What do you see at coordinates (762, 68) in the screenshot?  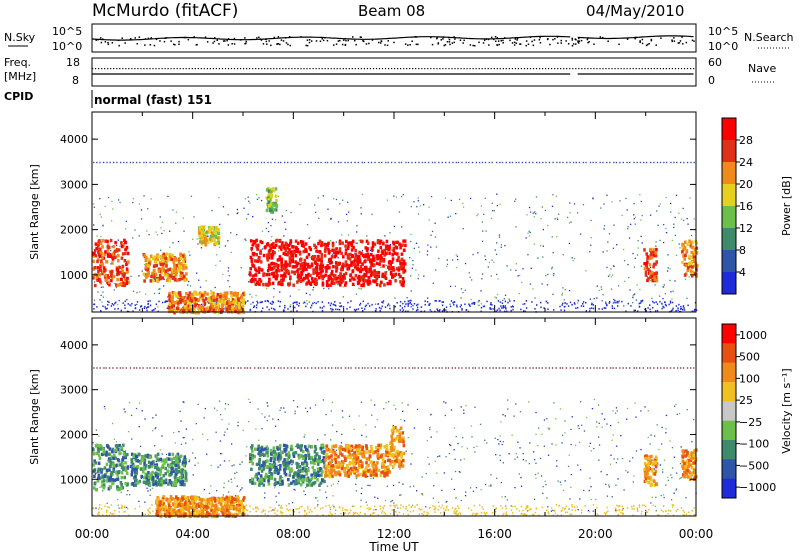 I see `nave-label: Nave` at bounding box center [762, 68].